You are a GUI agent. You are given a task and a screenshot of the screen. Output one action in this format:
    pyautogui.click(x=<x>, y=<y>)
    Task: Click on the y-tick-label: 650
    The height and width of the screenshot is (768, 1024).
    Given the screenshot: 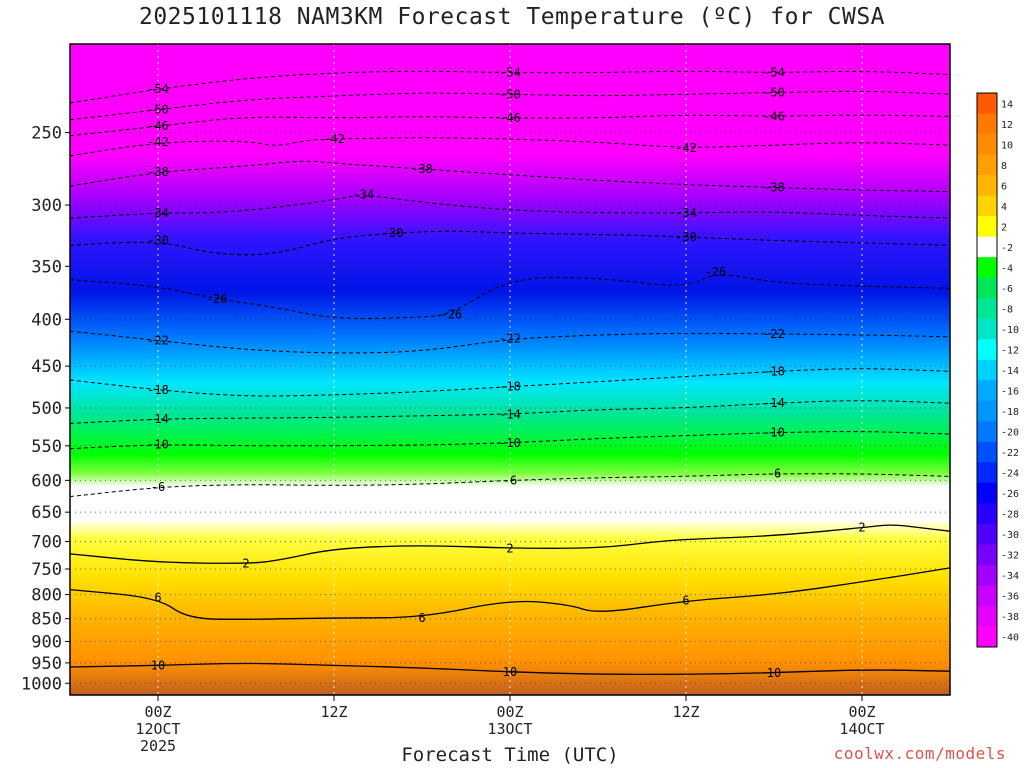 What is the action you would take?
    pyautogui.click(x=46, y=513)
    